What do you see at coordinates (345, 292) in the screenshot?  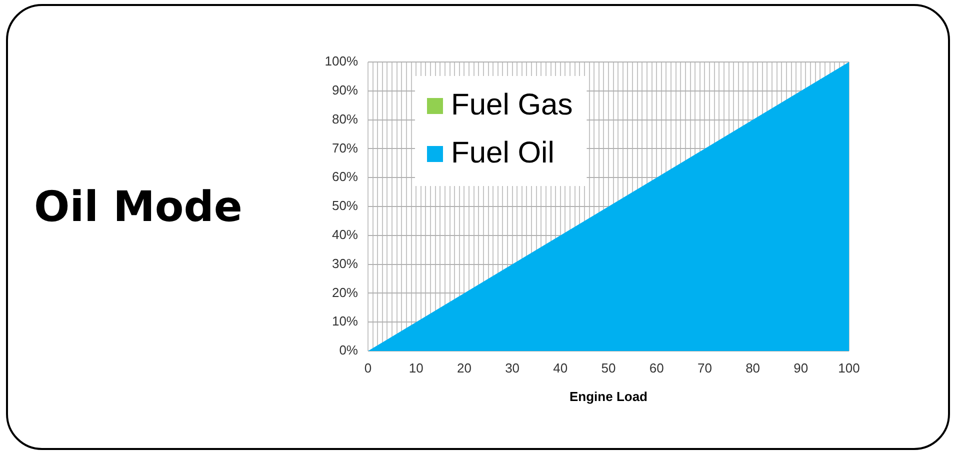 I see `y-tick-label: 20%` at bounding box center [345, 292].